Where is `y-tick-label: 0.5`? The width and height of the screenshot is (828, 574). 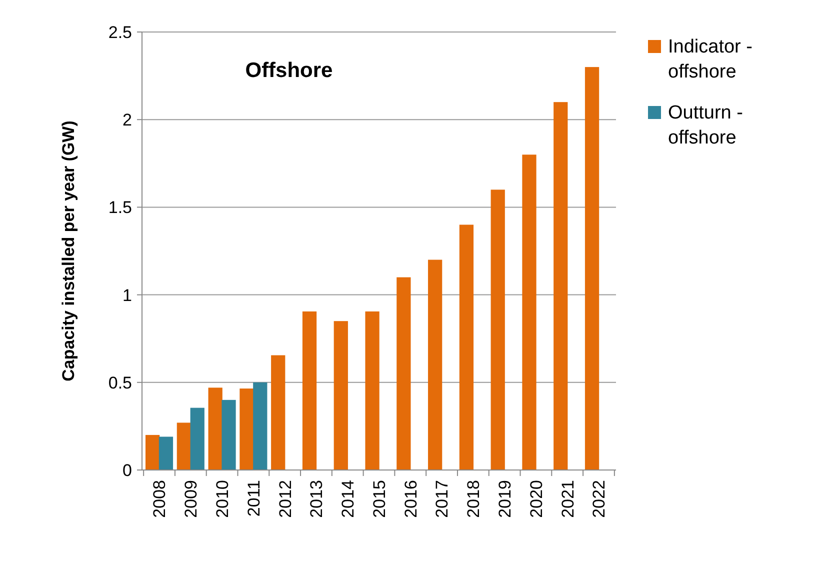
y-tick-label: 0.5 is located at coordinates (120, 382).